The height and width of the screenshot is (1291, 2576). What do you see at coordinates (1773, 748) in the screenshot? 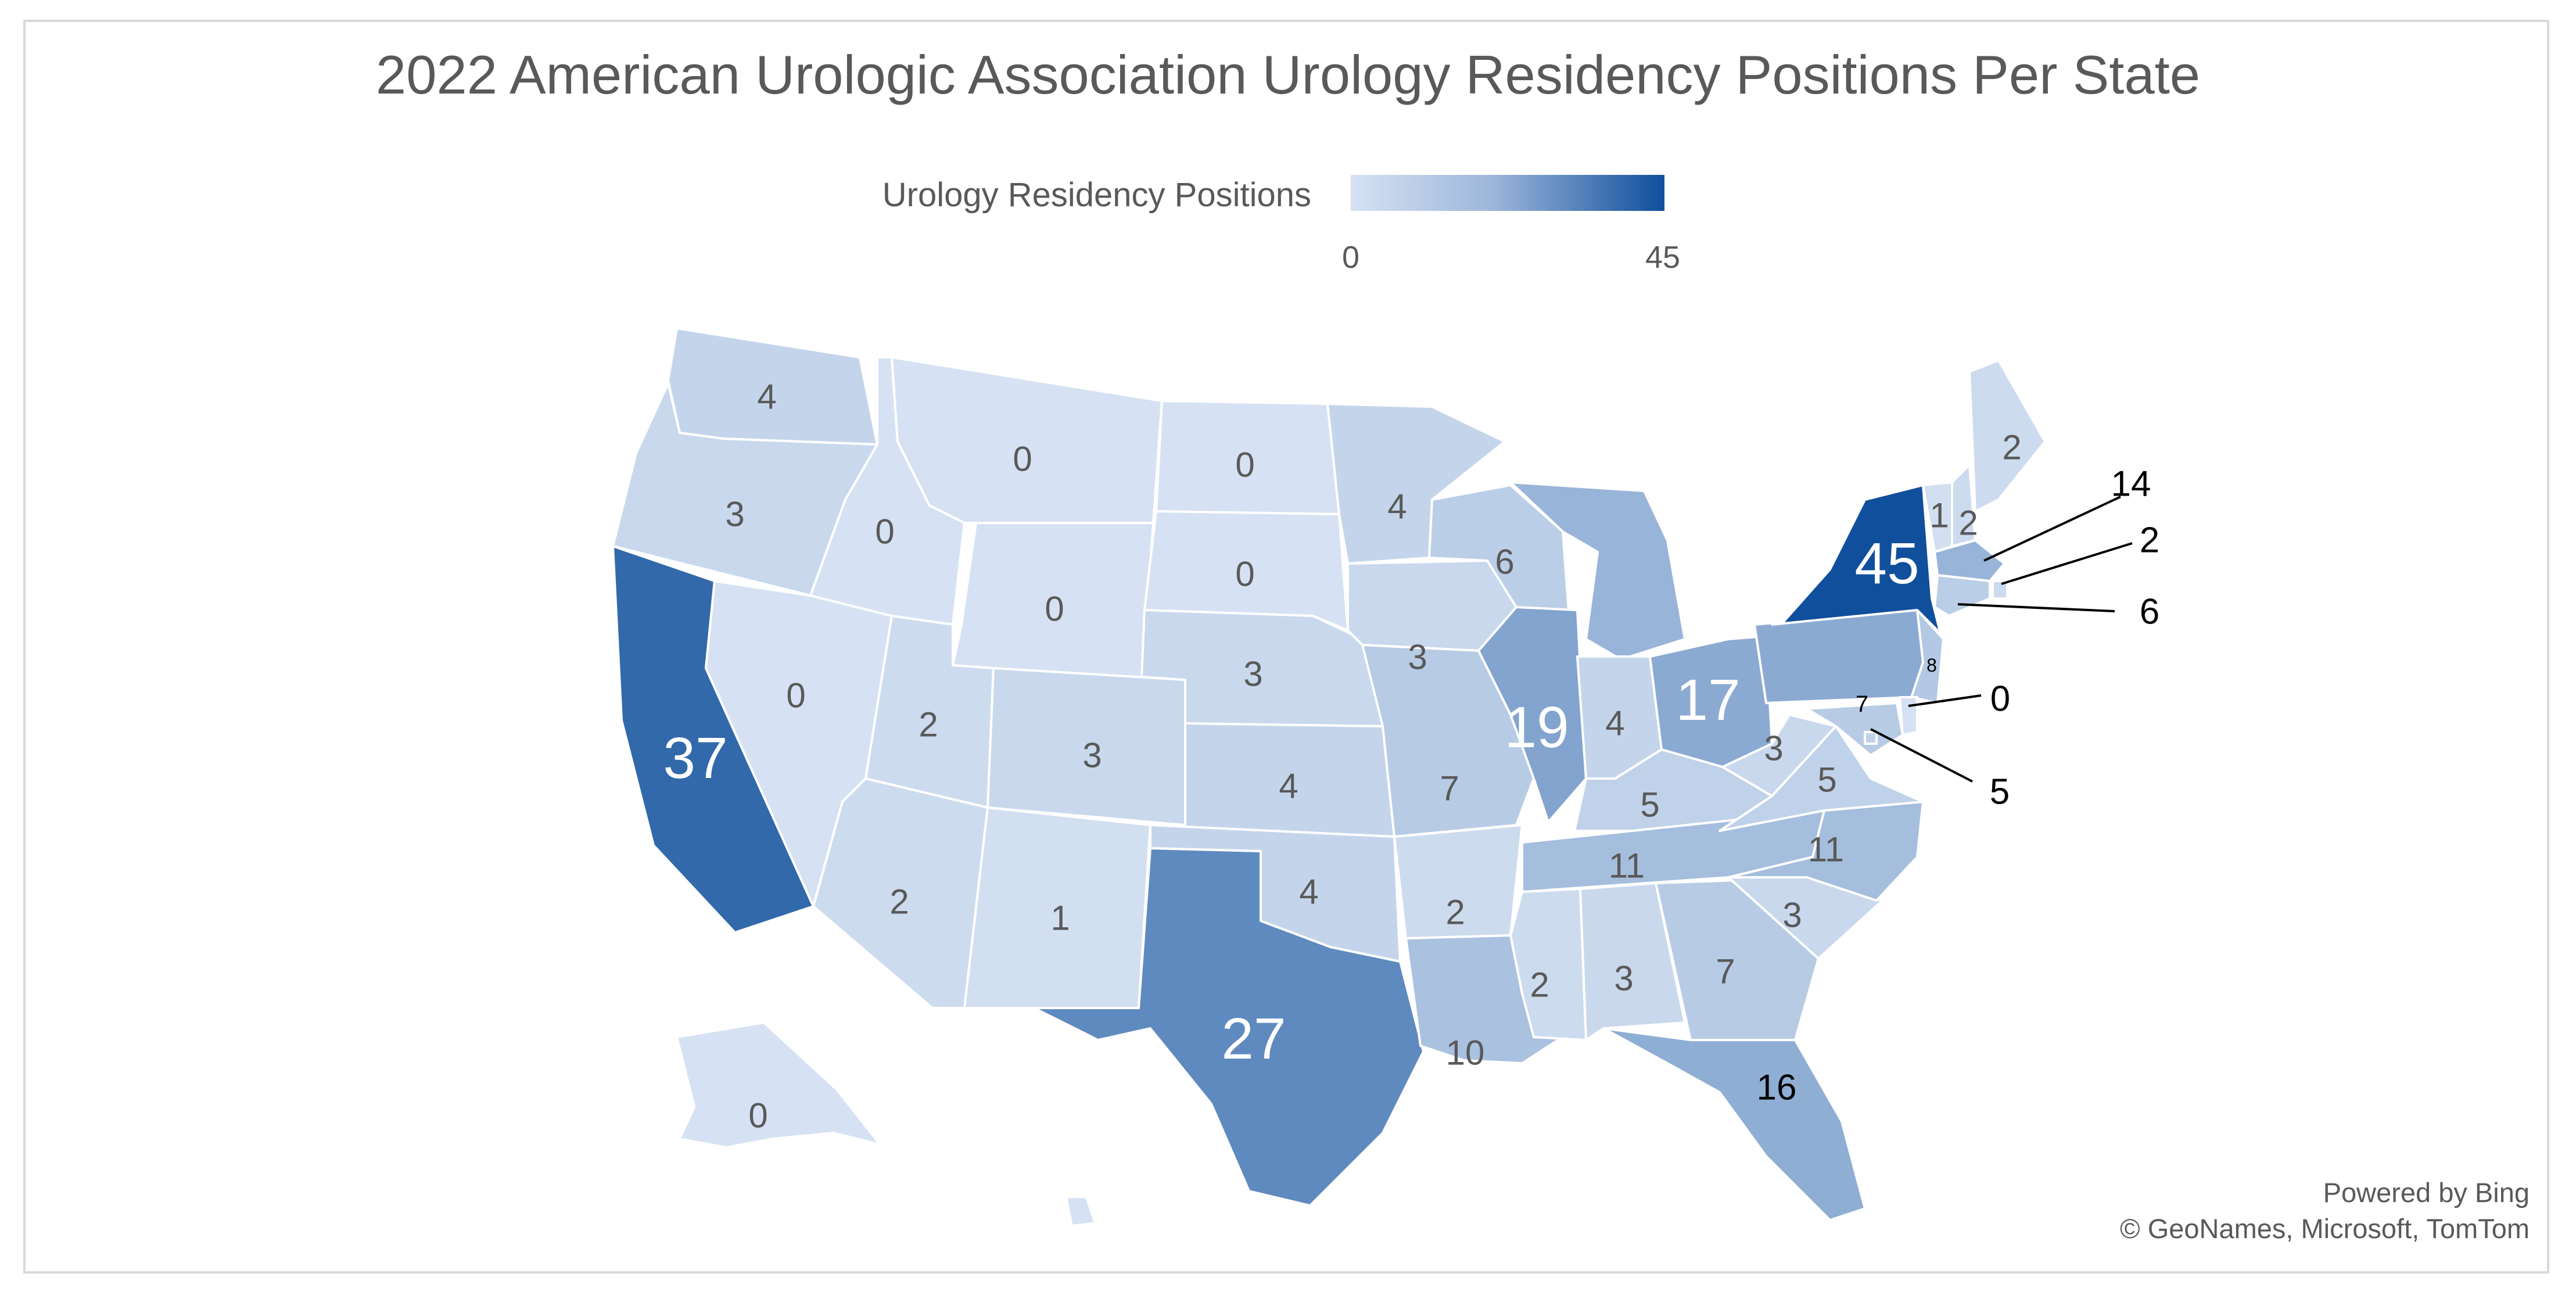
I see `state-value-label-west-virginia: 3` at bounding box center [1773, 748].